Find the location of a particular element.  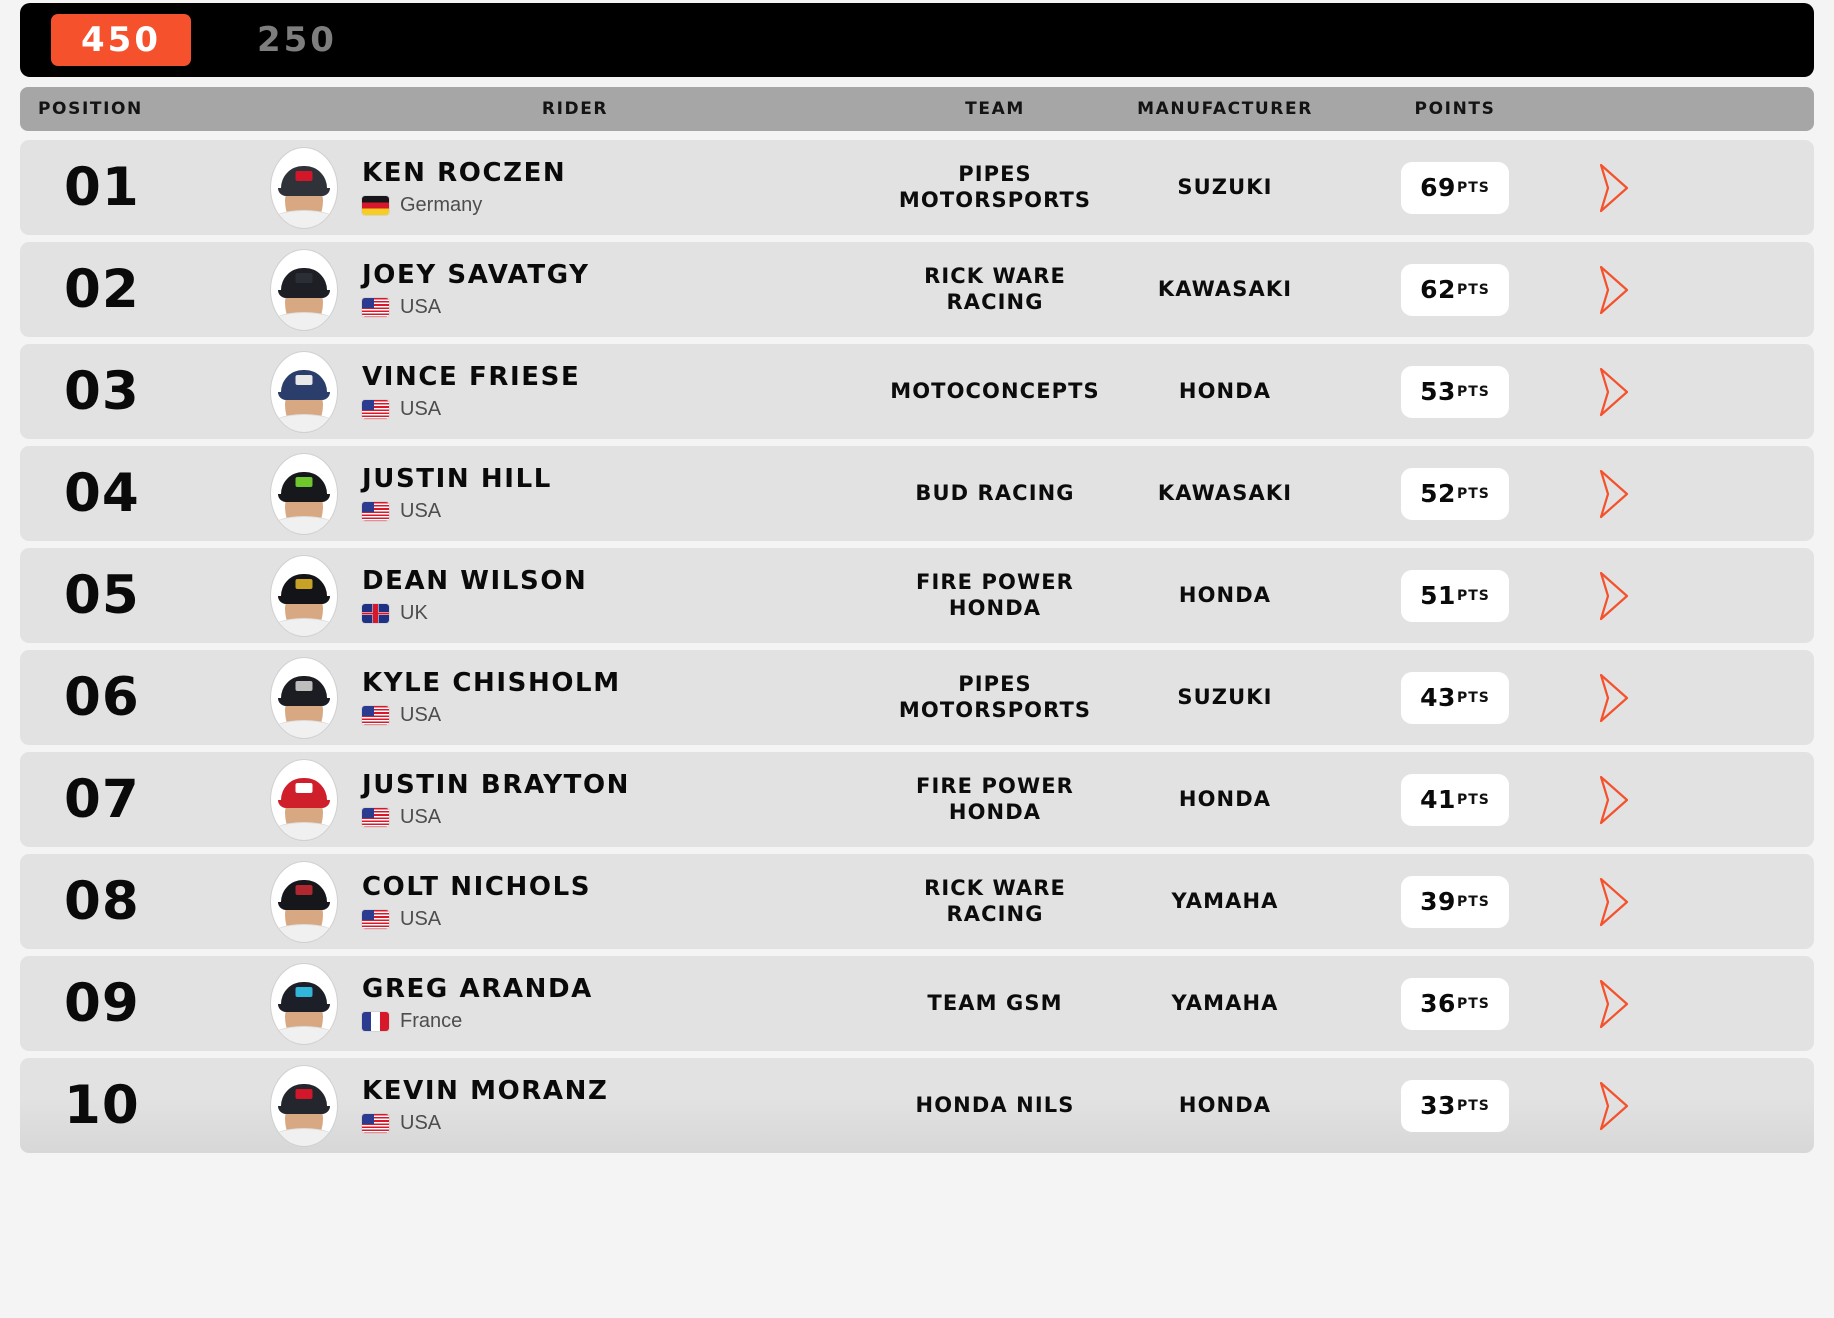

row-manufacturer-cell: YAMAHA is located at coordinates (1225, 1004).